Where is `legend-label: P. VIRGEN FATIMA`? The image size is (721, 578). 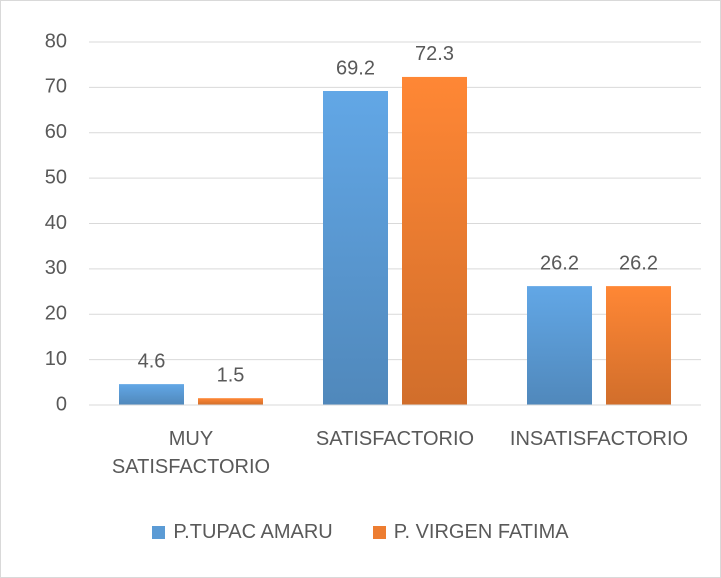
legend-label: P. VIRGEN FATIMA is located at coordinates (481, 532).